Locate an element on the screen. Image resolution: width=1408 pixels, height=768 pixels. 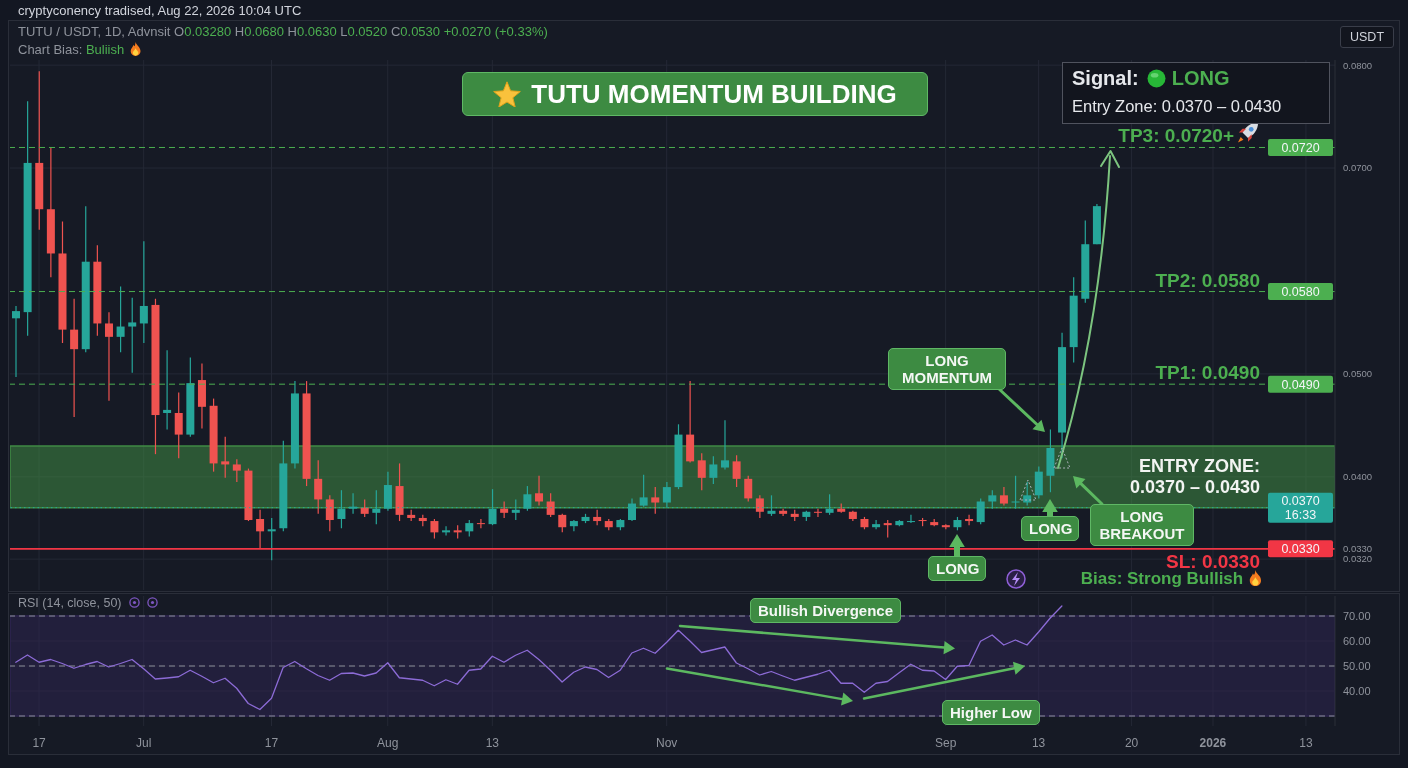
y-tick-label: 0.0320 is located at coordinates (1358, 559).